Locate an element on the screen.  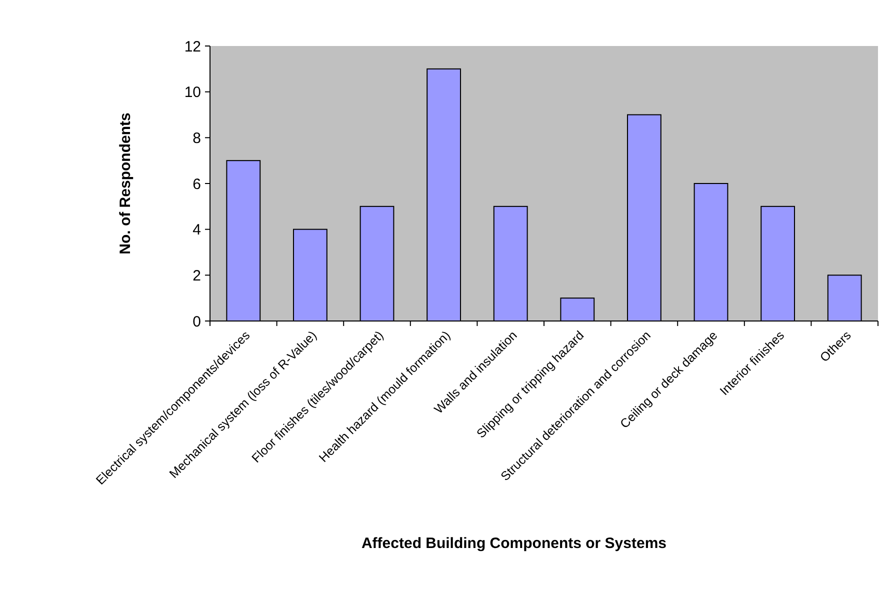
y-tick-label: 10 is located at coordinates (192, 93).